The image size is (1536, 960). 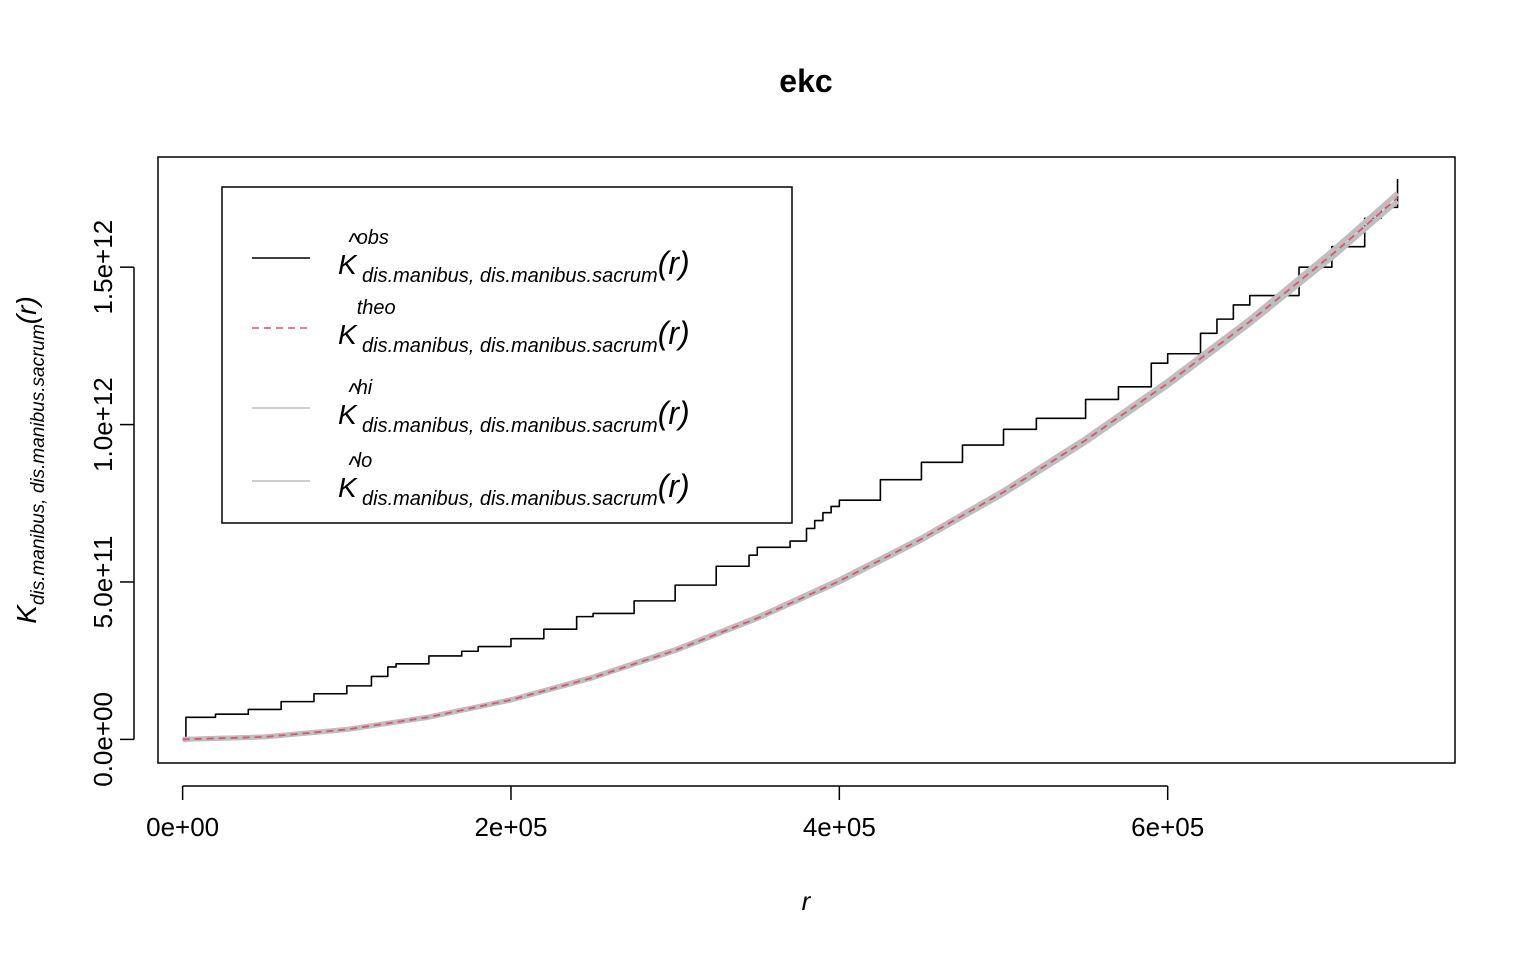 I want to click on y-axis-label-subscript: dis.manibus, dis.manibus.sacrum, so click(x=38, y=464).